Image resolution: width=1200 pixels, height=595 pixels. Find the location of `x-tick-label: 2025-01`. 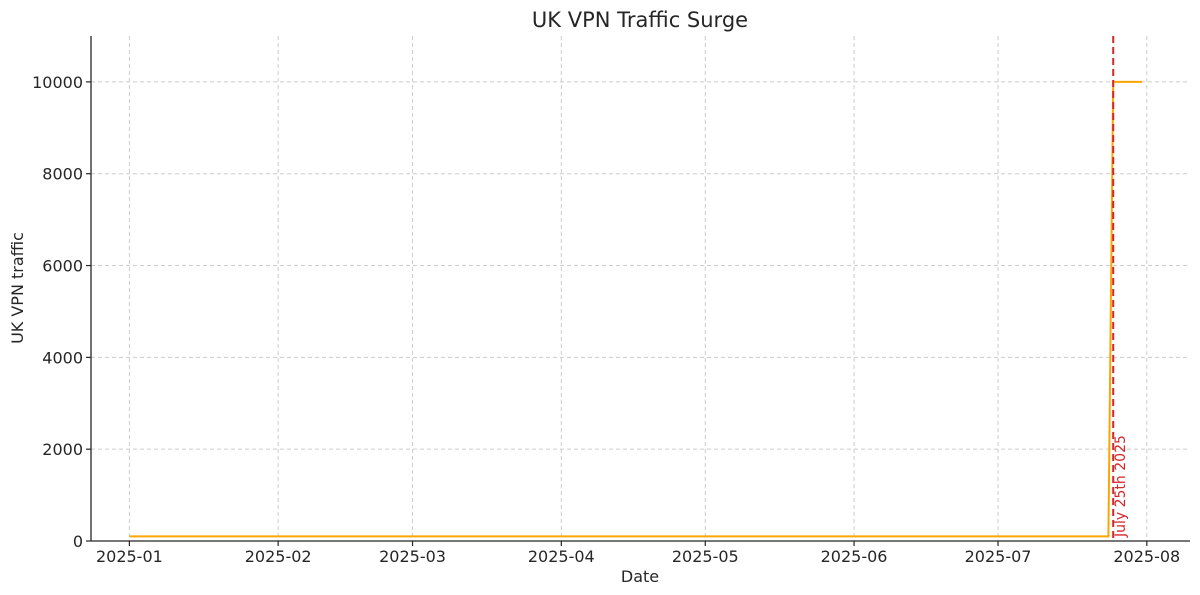

x-tick-label: 2025-01 is located at coordinates (129, 556).